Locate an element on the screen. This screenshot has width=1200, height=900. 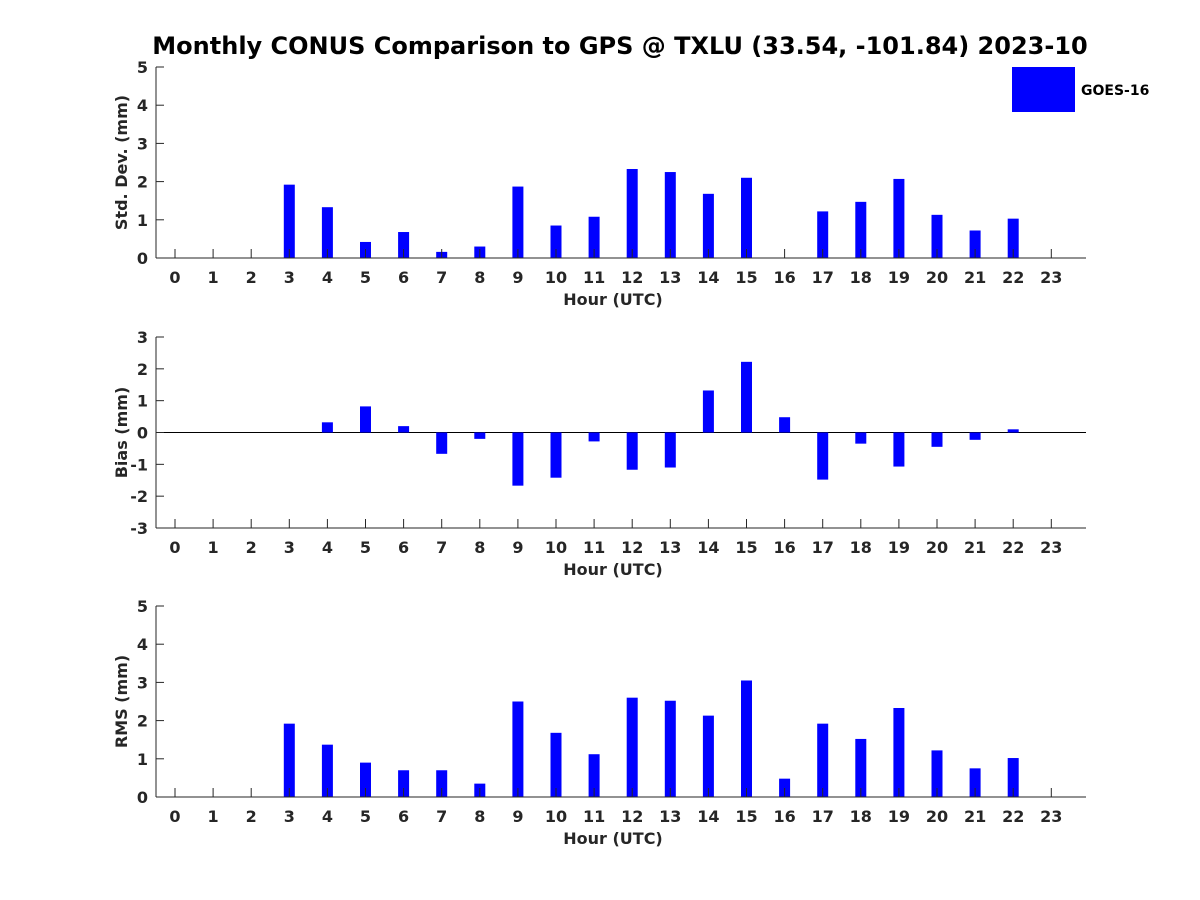
std-x-tick-label: 16 is located at coordinates (784, 277).